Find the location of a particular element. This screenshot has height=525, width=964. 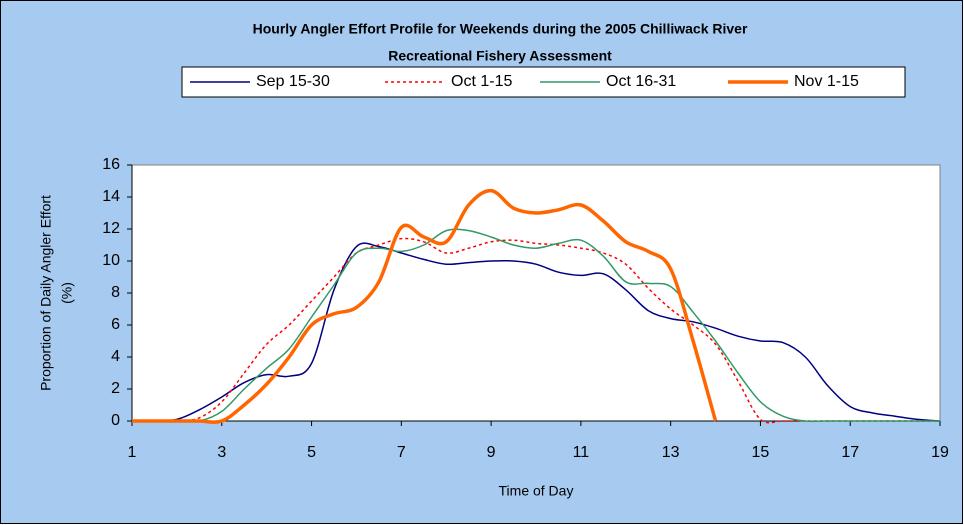

y-tick-label: 4 is located at coordinates (115, 356).